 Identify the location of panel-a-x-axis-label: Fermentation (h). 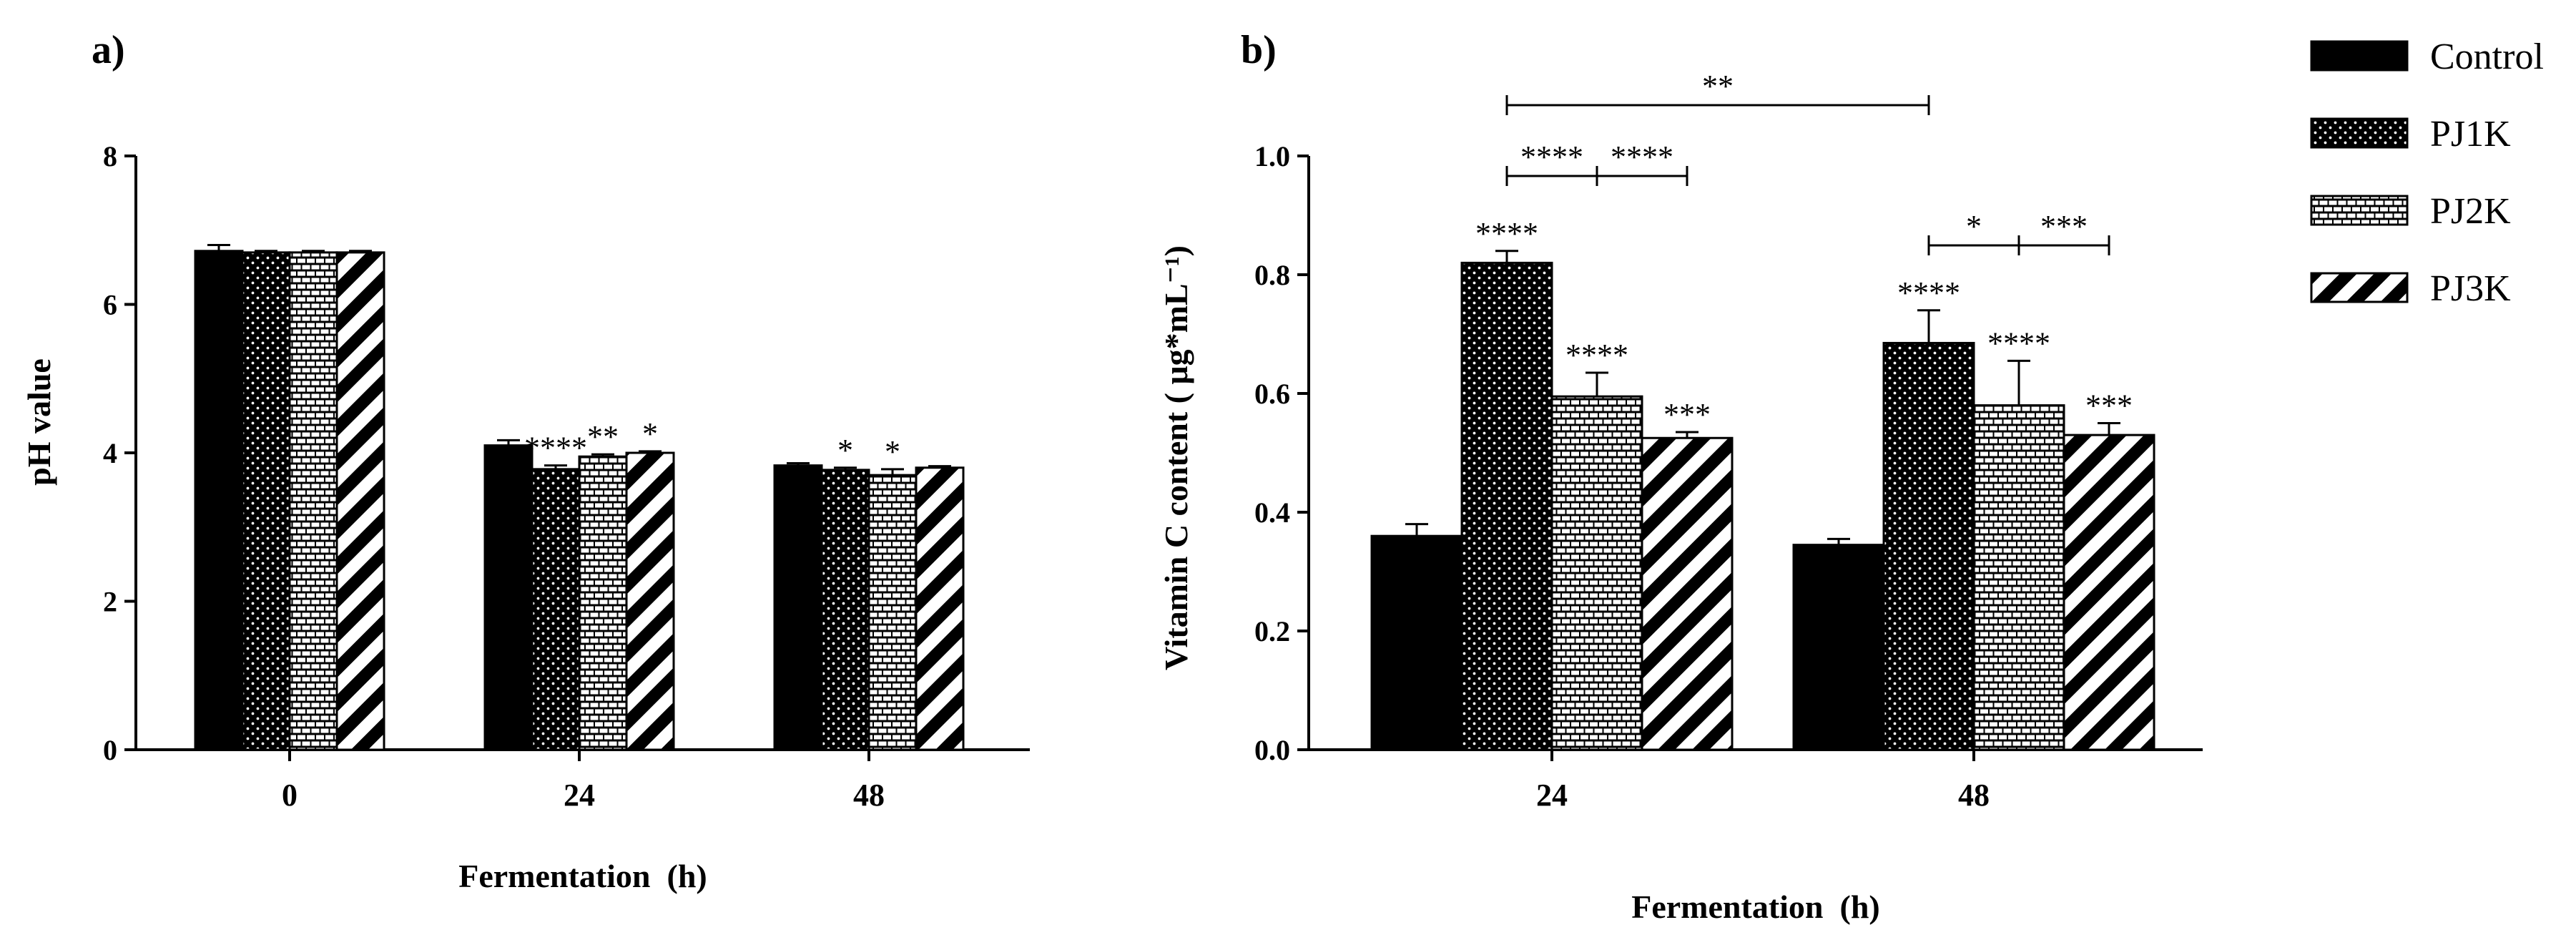
(583, 876).